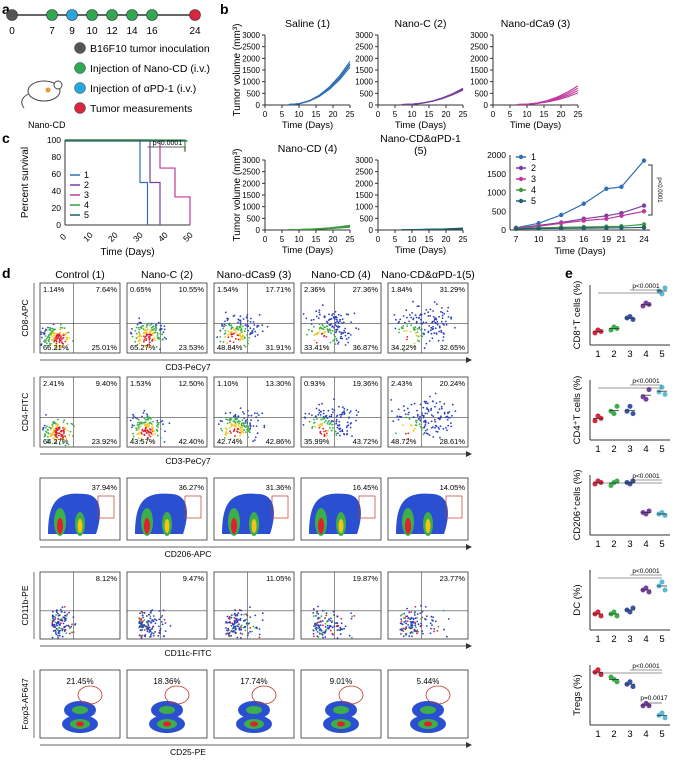 This screenshot has width=679, height=770. What do you see at coordinates (254, 93) in the screenshot?
I see `y-tick-label: 500` at bounding box center [254, 93].